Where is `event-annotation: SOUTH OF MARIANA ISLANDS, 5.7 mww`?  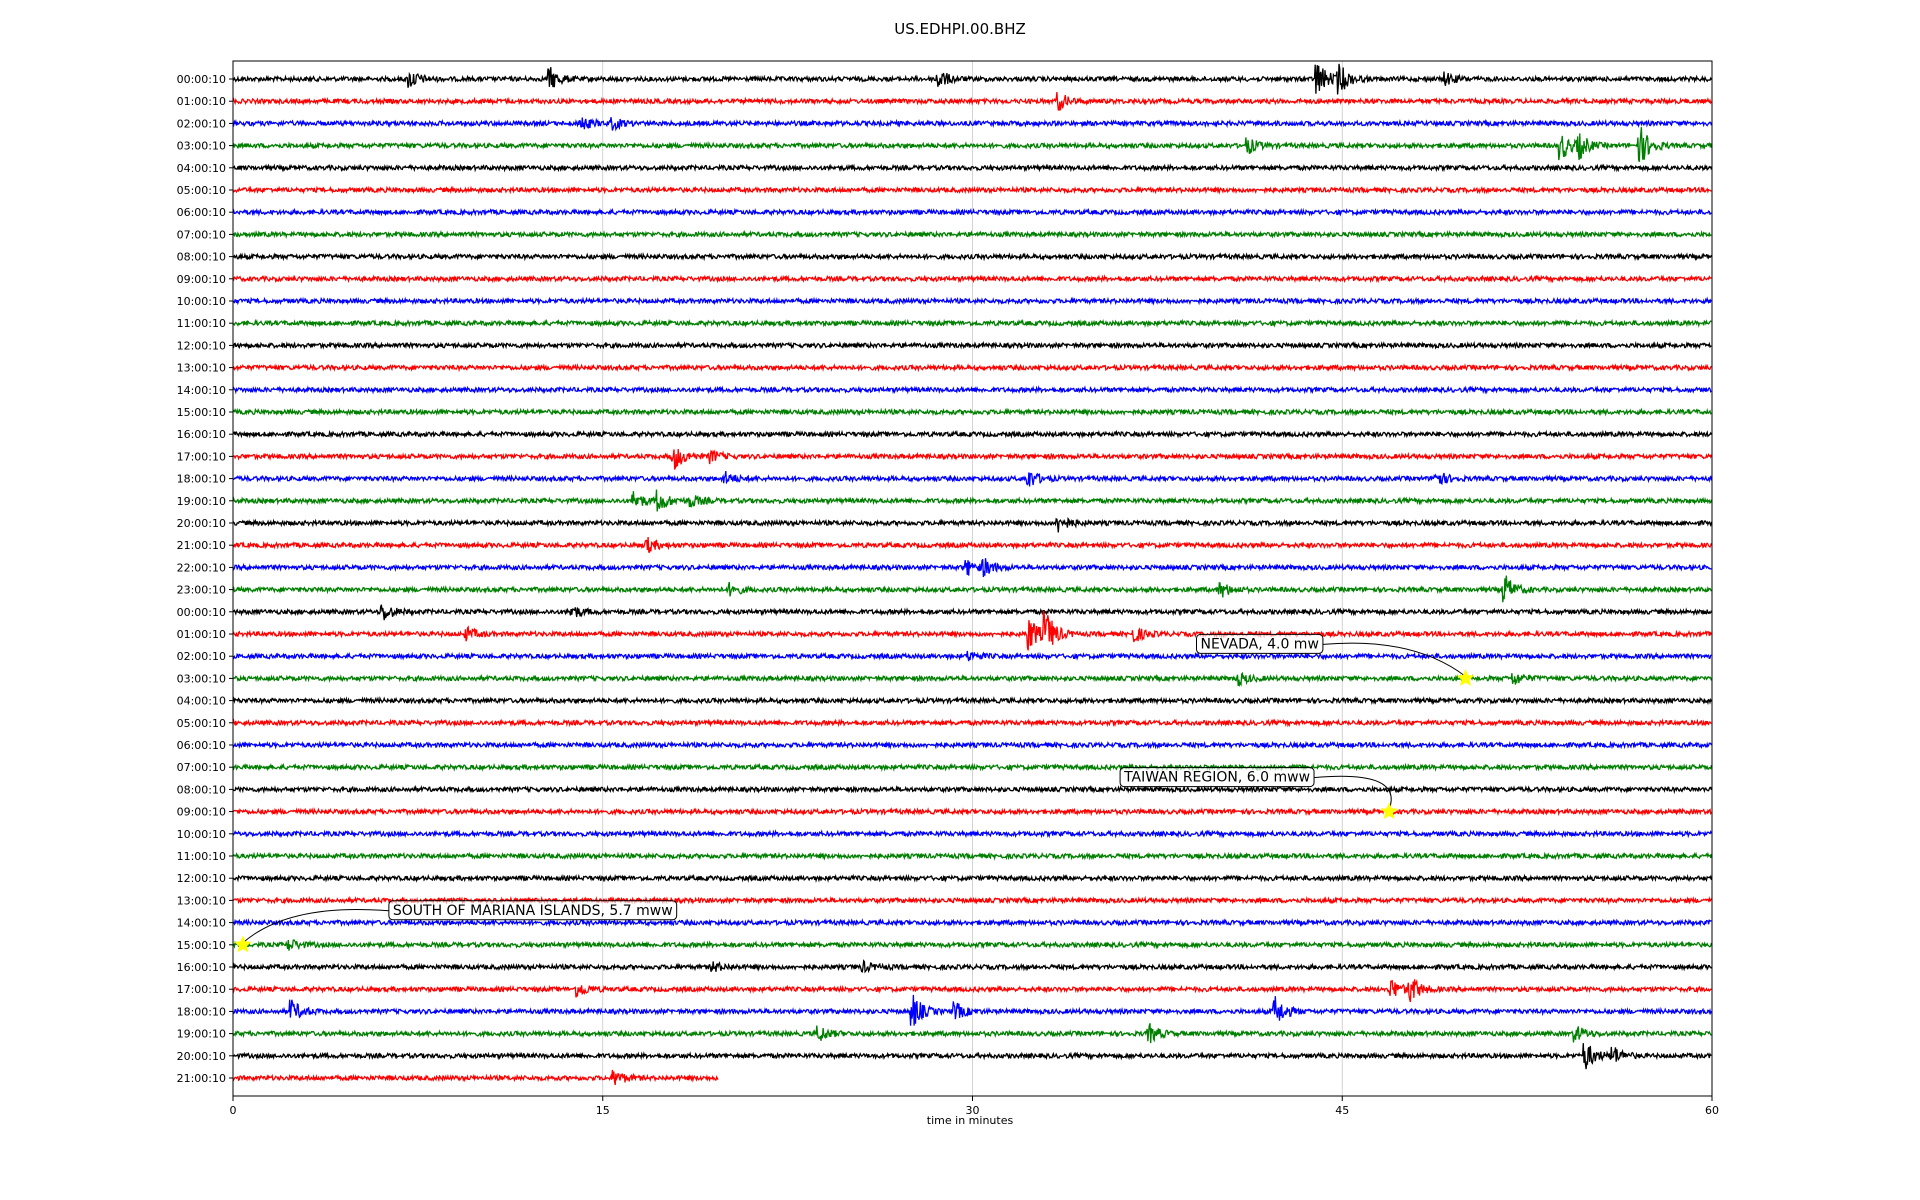
event-annotation: SOUTH OF MARIANA ISLANDS, 5.7 mww is located at coordinates (456, 926).